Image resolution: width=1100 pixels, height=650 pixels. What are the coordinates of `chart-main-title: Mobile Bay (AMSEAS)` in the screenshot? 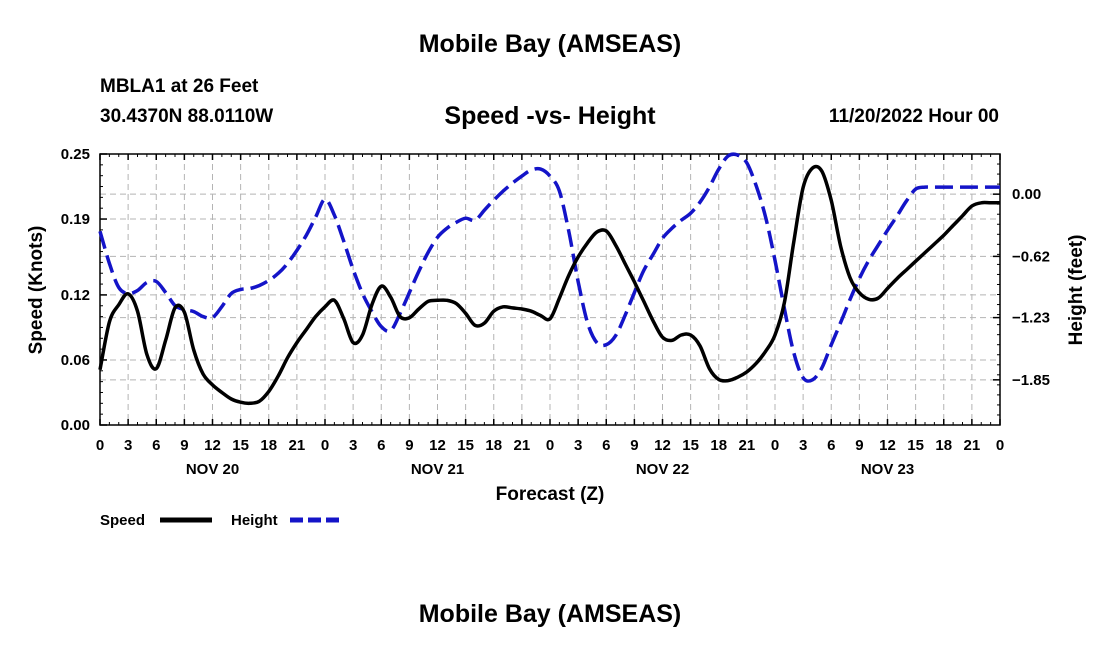 It's located at (550, 44).